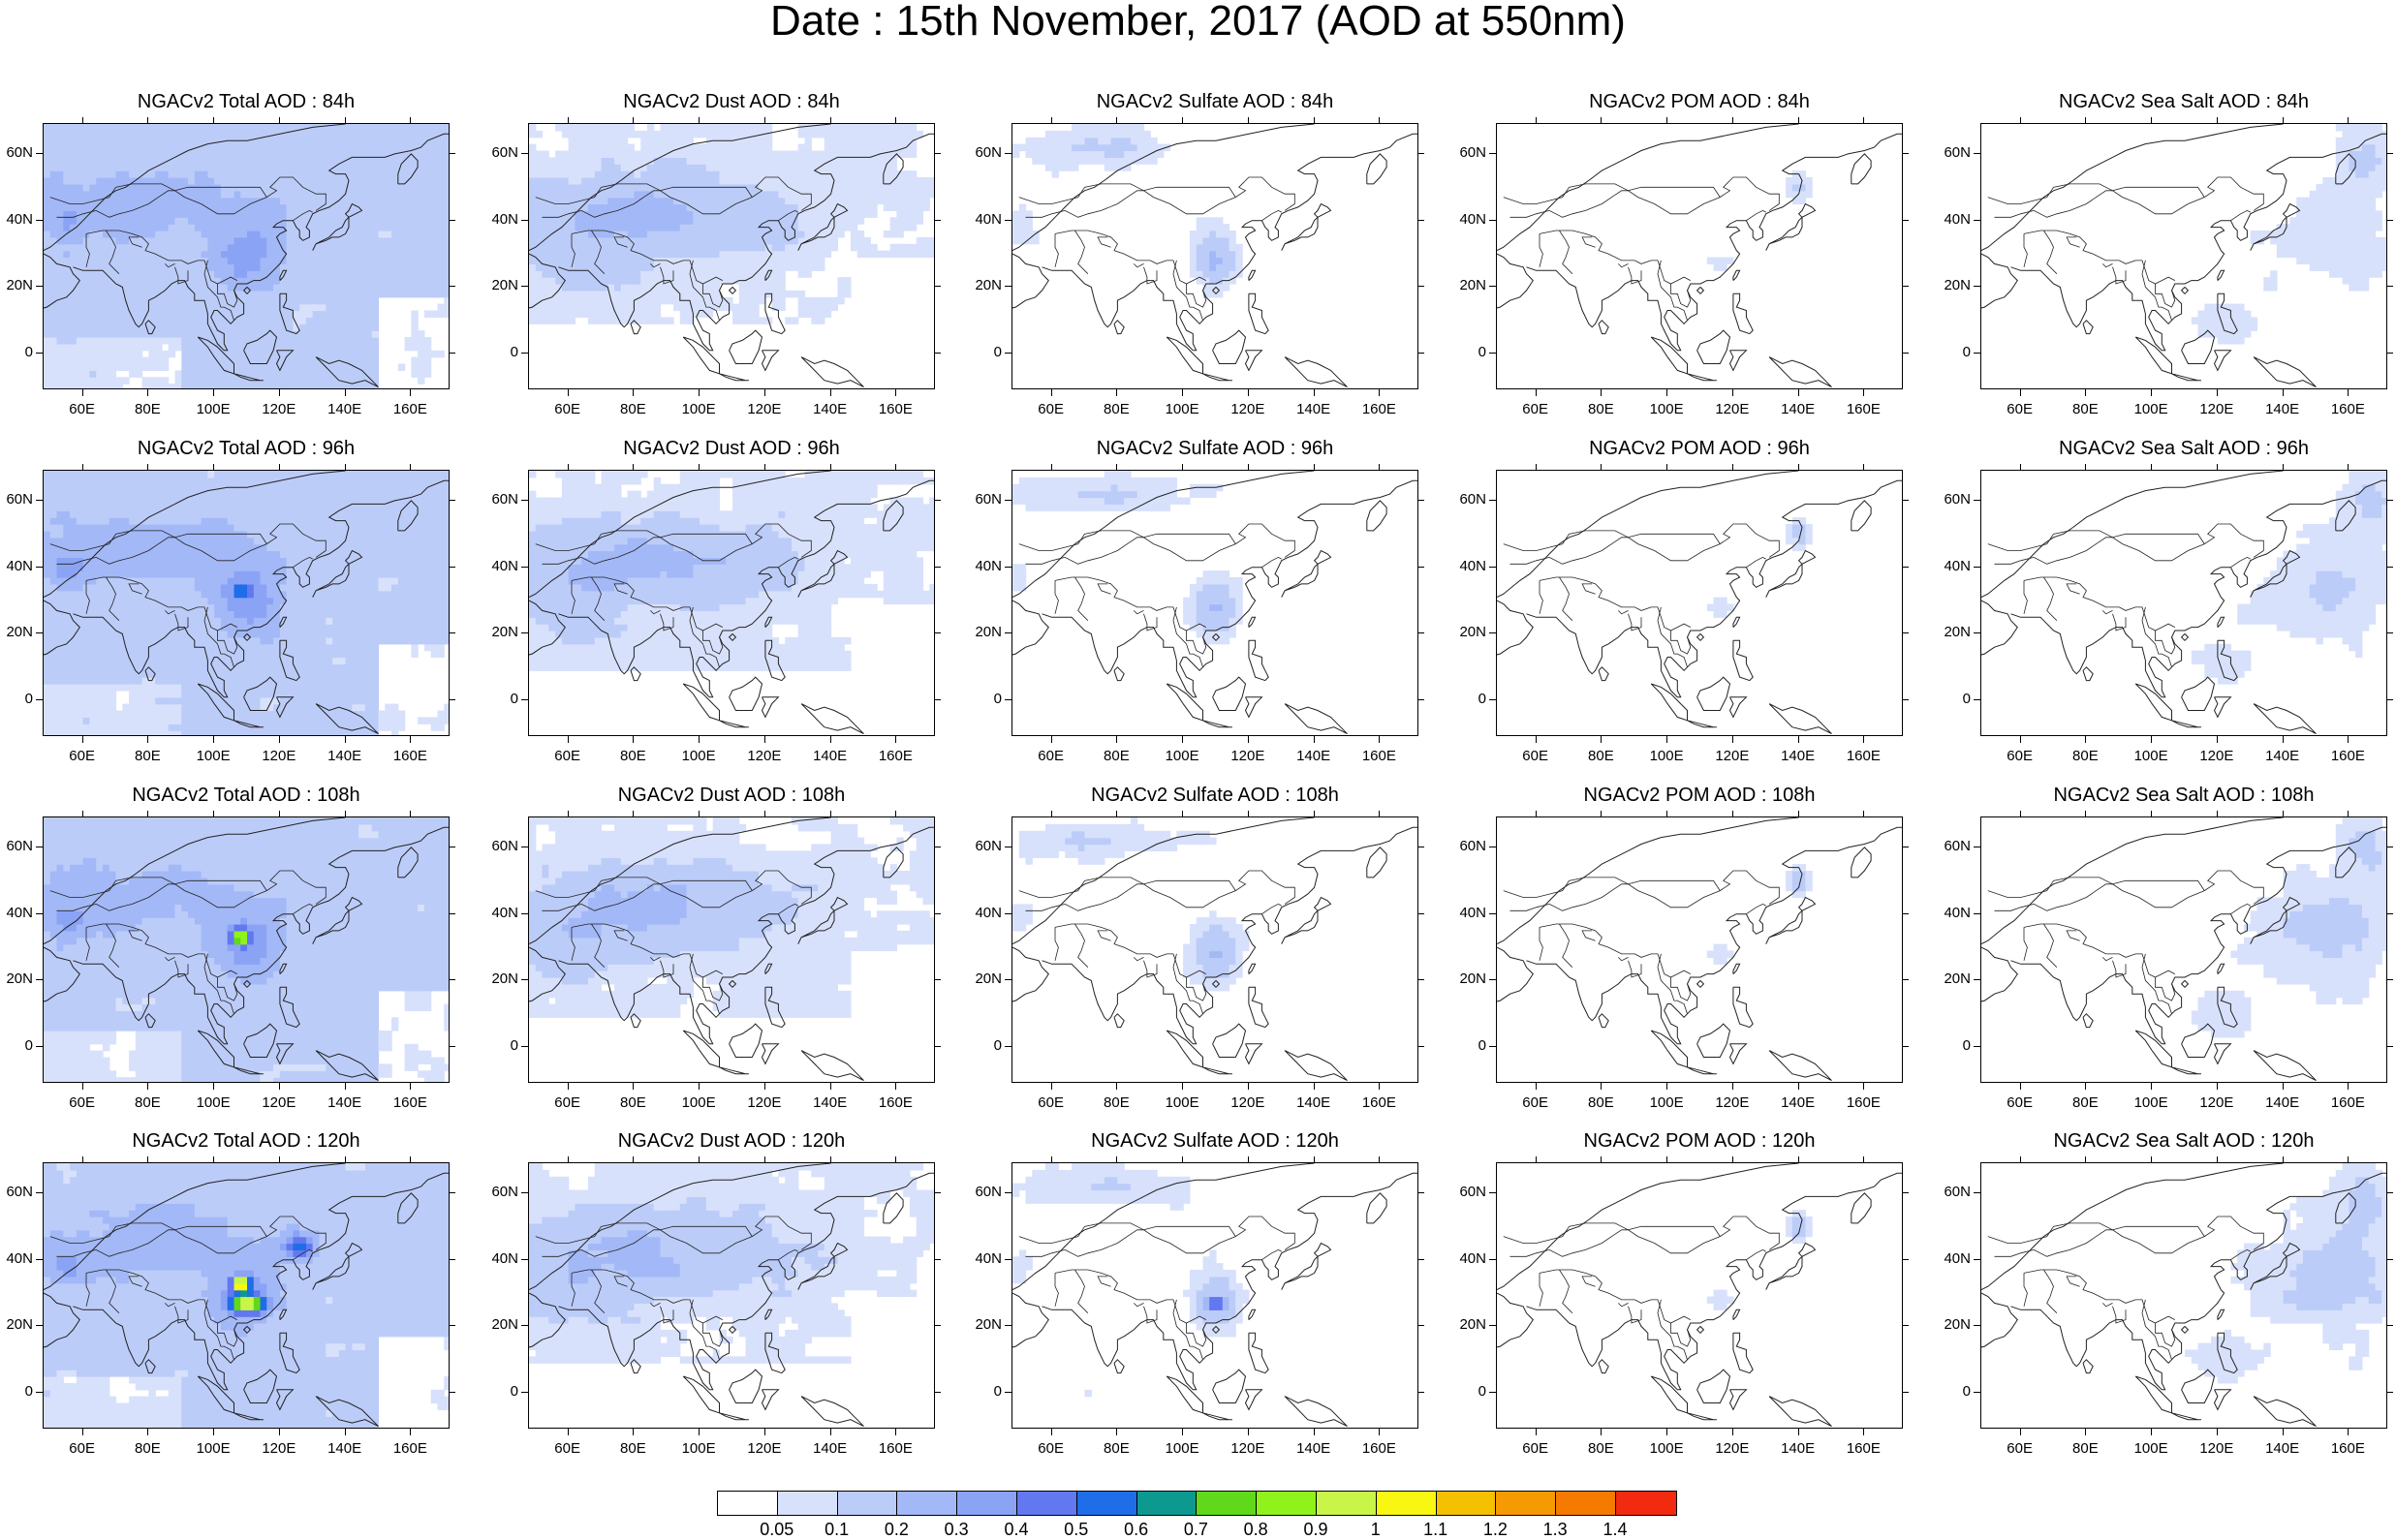 The image size is (2396, 1540). Describe the element at coordinates (731, 950) in the screenshot. I see `map-dust-108h` at that location.